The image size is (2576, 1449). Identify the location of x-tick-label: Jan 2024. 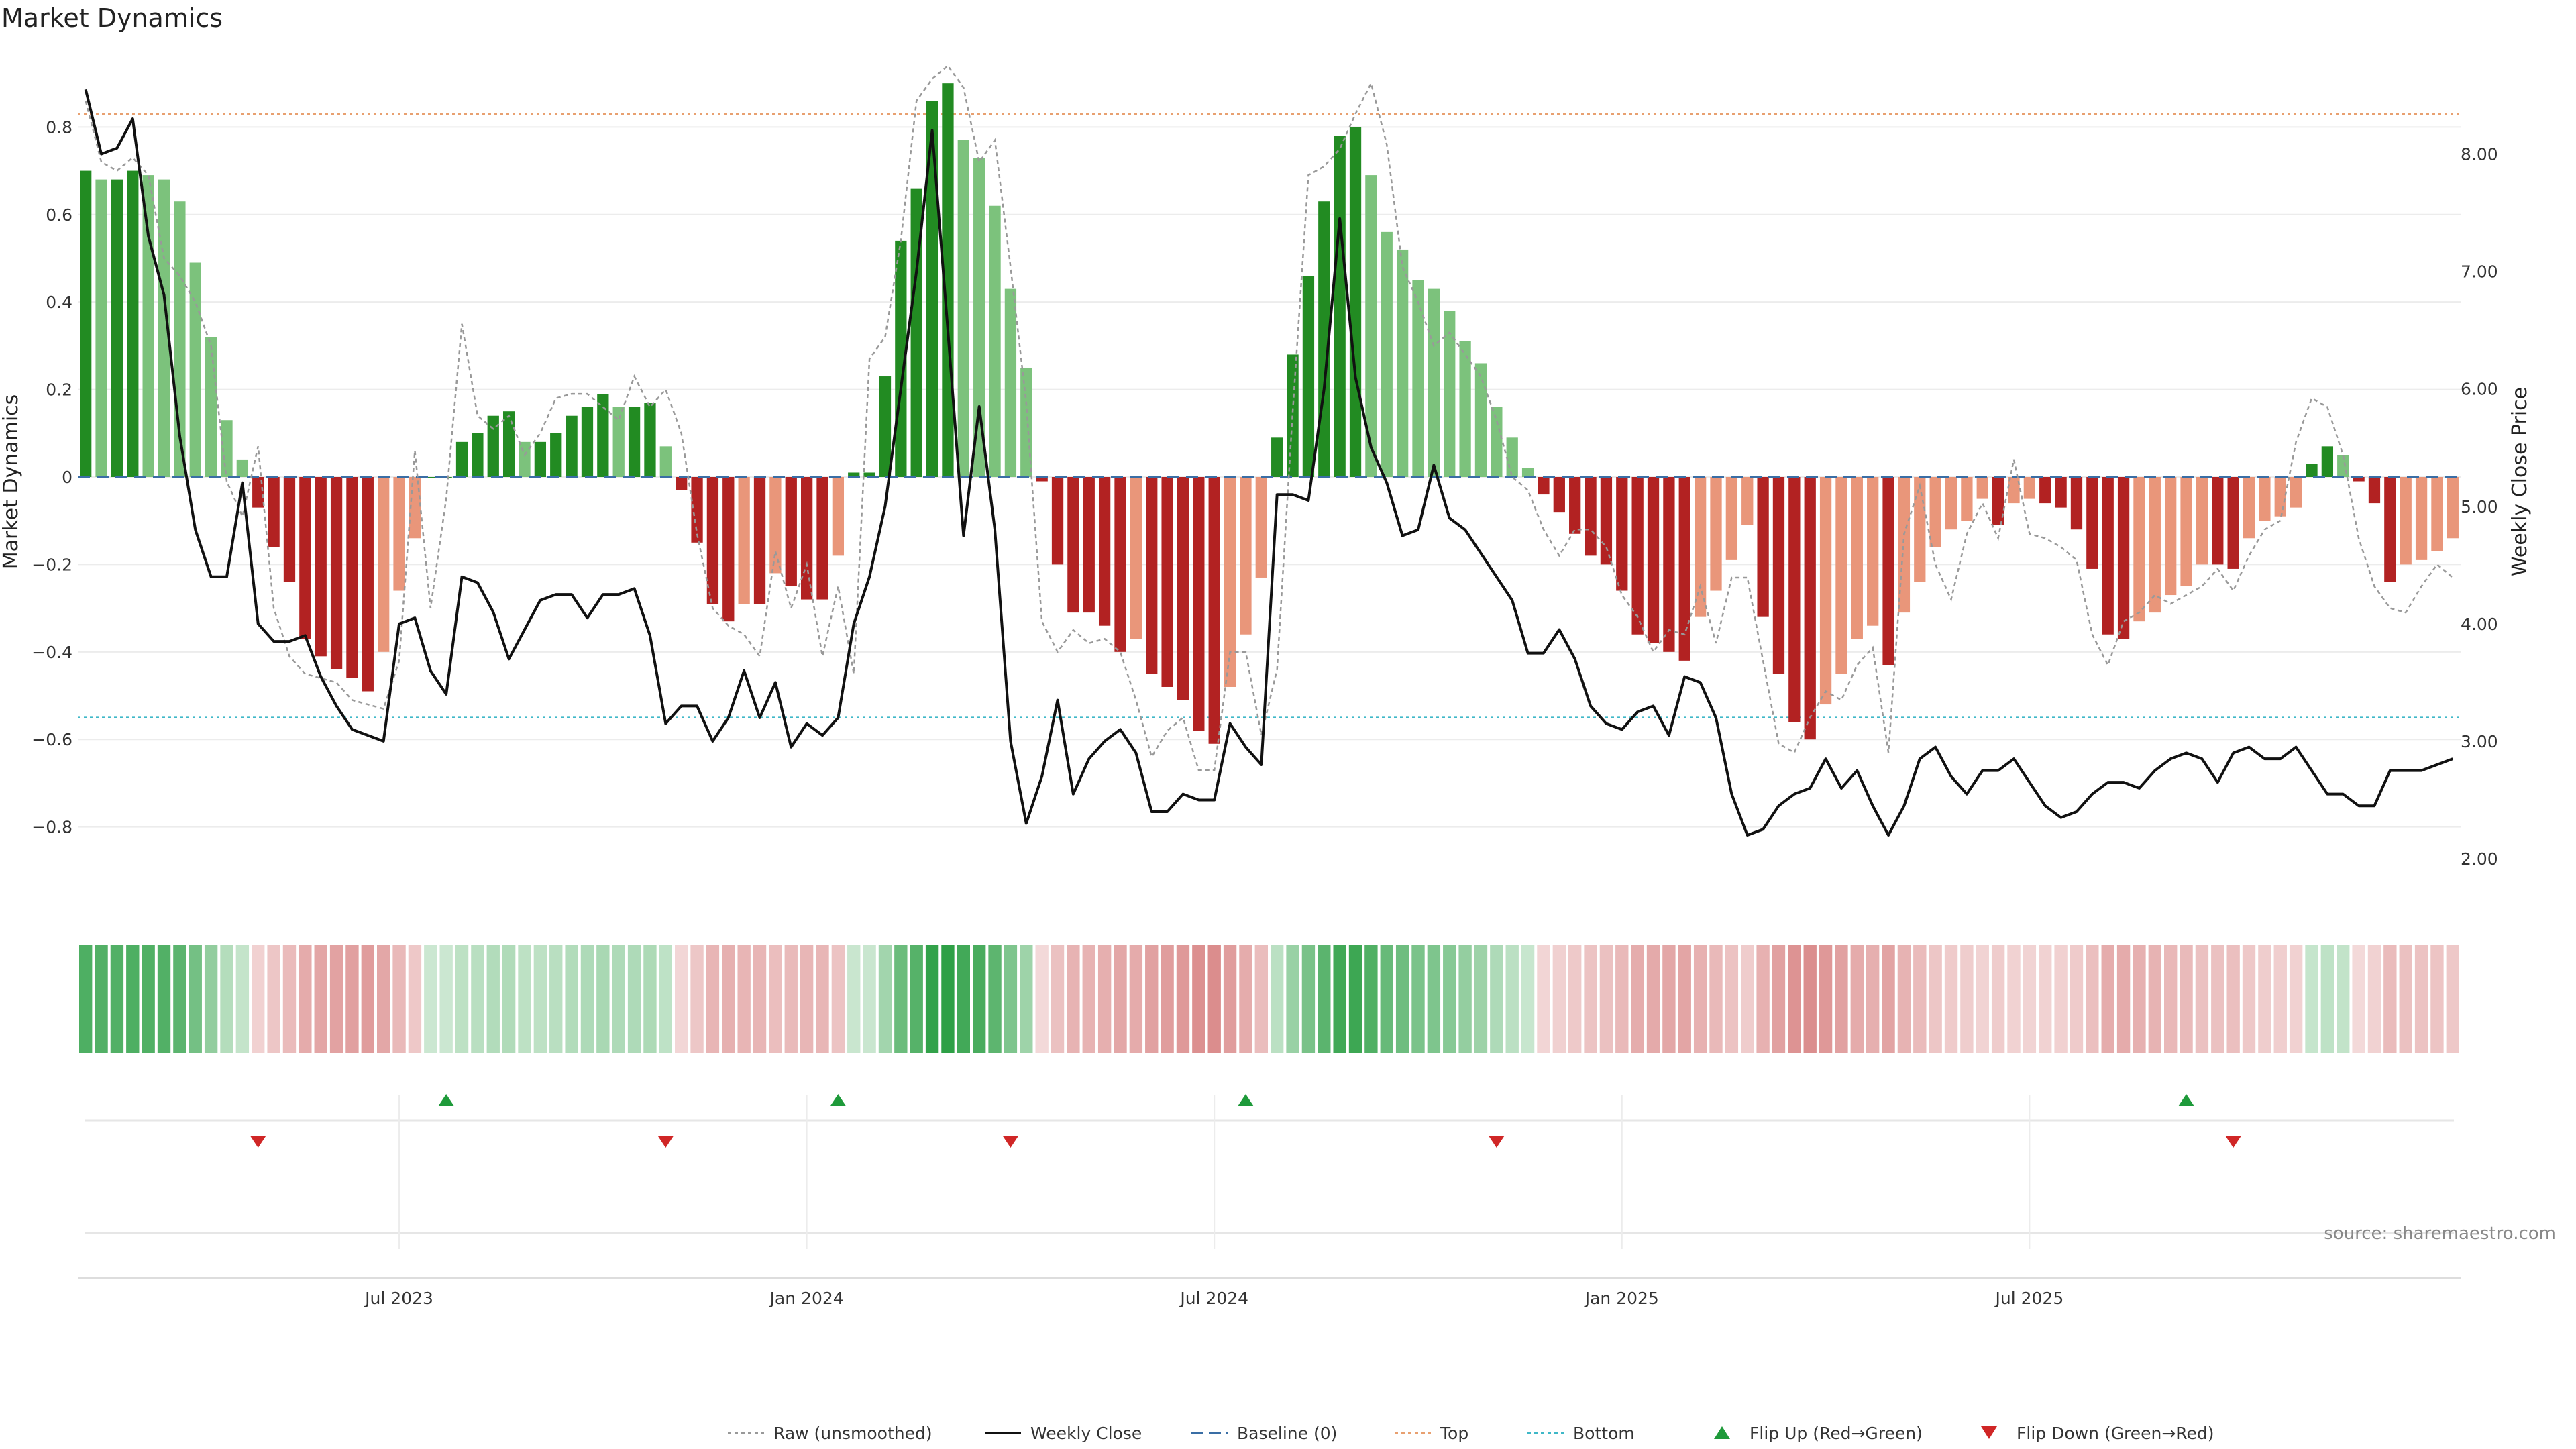
(806, 1298).